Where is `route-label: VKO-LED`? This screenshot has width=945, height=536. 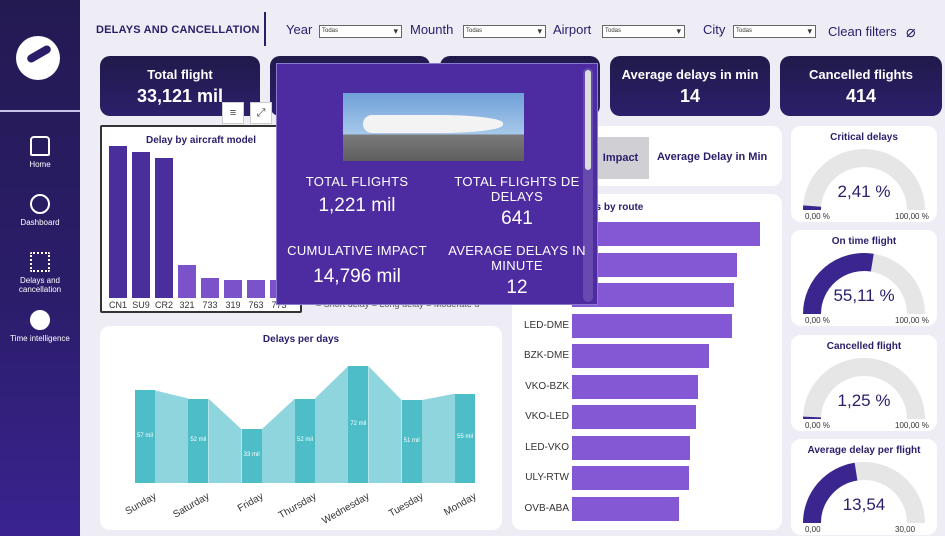 route-label: VKO-LED is located at coordinates (547, 416).